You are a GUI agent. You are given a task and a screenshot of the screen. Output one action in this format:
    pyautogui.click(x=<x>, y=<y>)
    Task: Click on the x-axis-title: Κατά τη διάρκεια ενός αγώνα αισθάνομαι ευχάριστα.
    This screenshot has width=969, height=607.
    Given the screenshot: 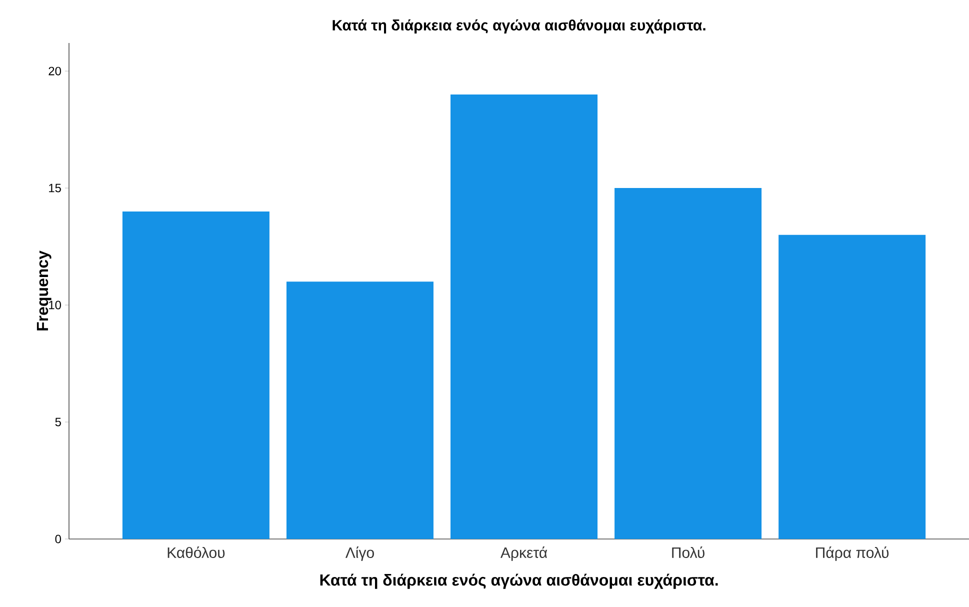 What is the action you would take?
    pyautogui.click(x=519, y=581)
    